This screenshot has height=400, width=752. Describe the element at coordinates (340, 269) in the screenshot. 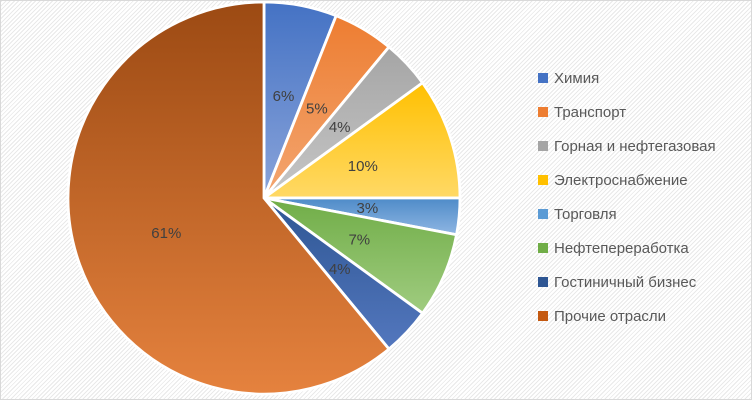

I see `pie-data-label-6: 4%` at that location.